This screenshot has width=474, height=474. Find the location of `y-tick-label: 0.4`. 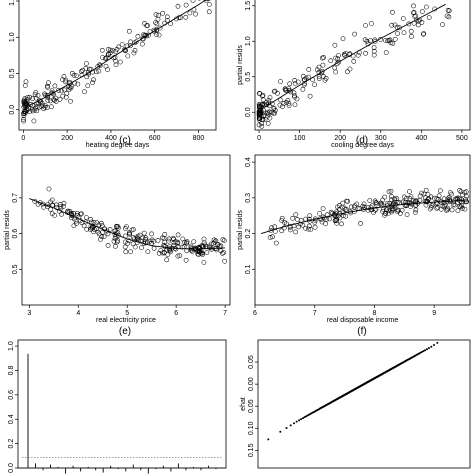

y-tick-label: 0.4 is located at coordinates (248, 162).